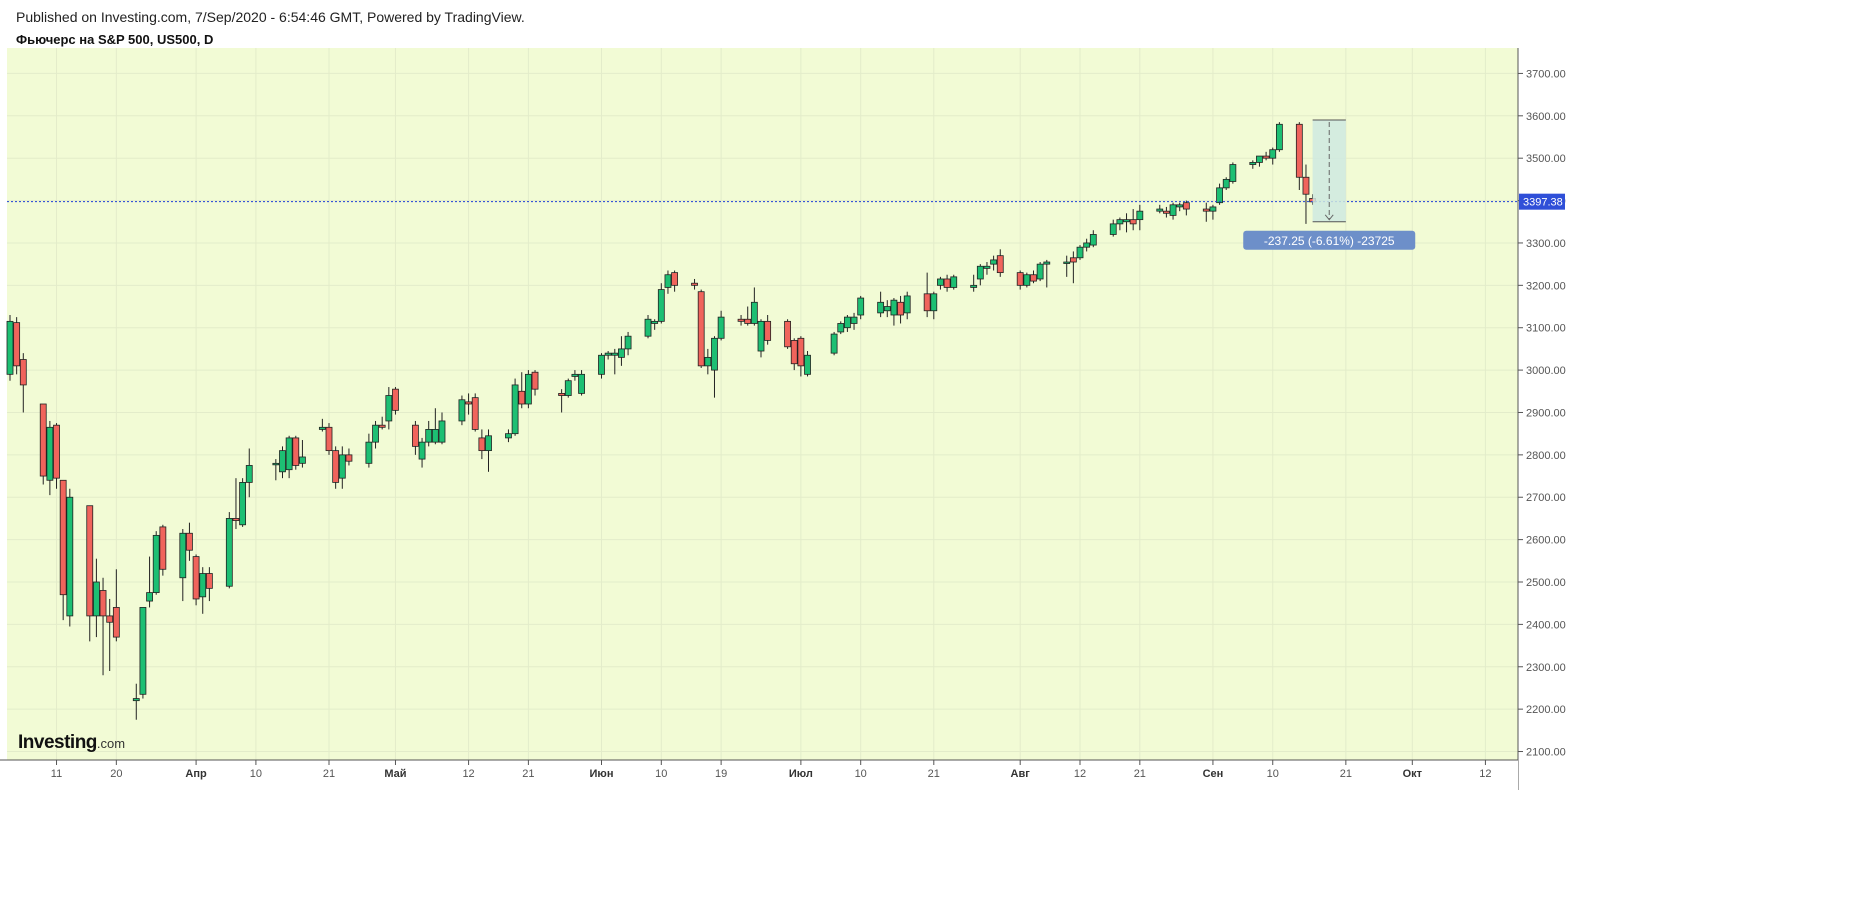  I want to click on investing-logo-text: Investing.com, so click(71, 742).